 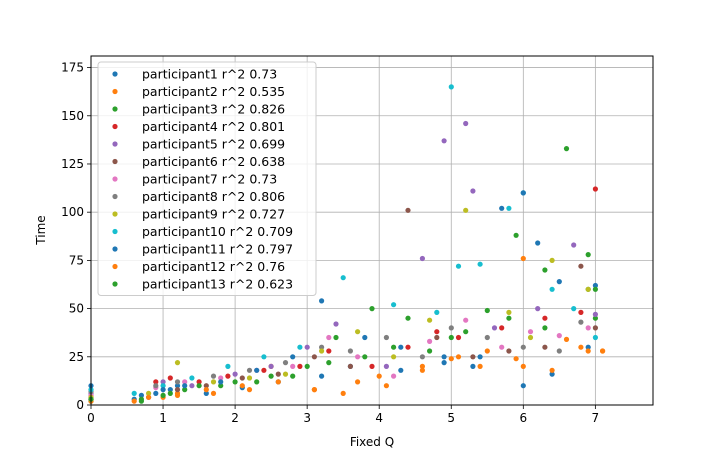 What do you see at coordinates (235, 418) in the screenshot?
I see `x-tick-label: 2` at bounding box center [235, 418].